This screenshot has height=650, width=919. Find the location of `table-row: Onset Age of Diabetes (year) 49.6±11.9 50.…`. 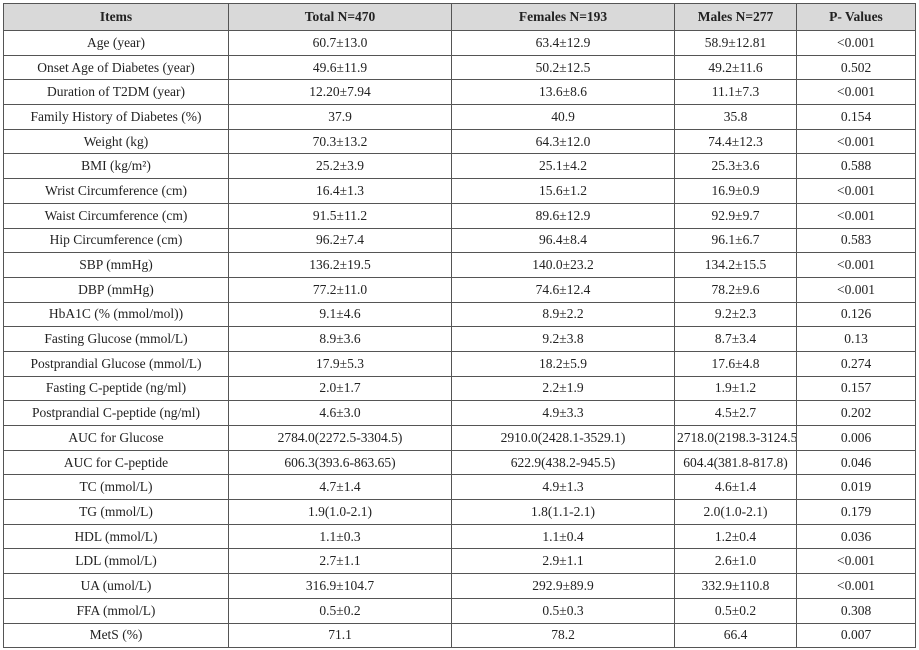

table-row: Onset Age of Diabetes (year) 49.6±11.9 50.… is located at coordinates (459, 67).